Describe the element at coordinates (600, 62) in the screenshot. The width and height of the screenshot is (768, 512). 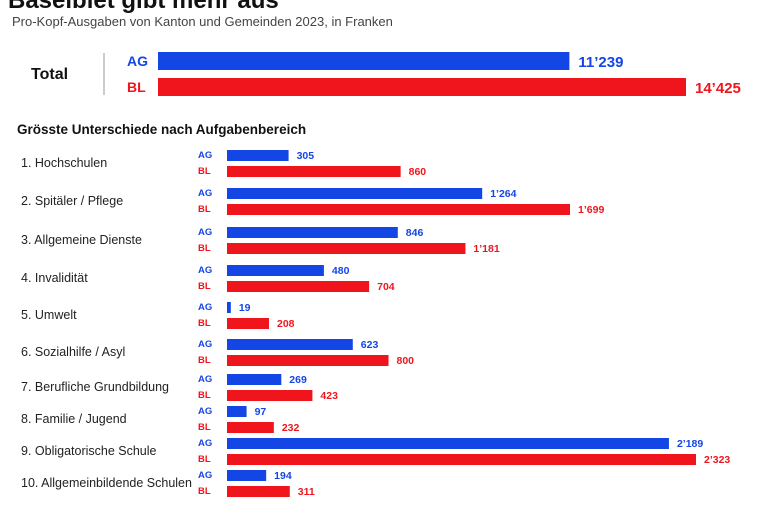
I see `total-value-label-ag: 11’239` at that location.